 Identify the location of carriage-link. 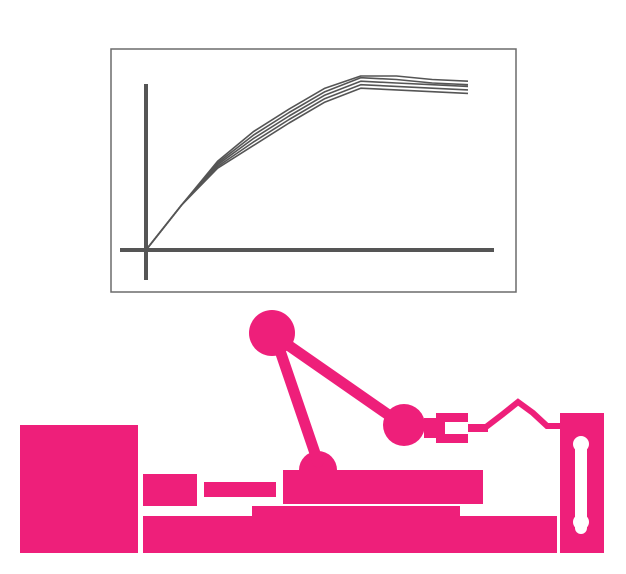
(240, 489).